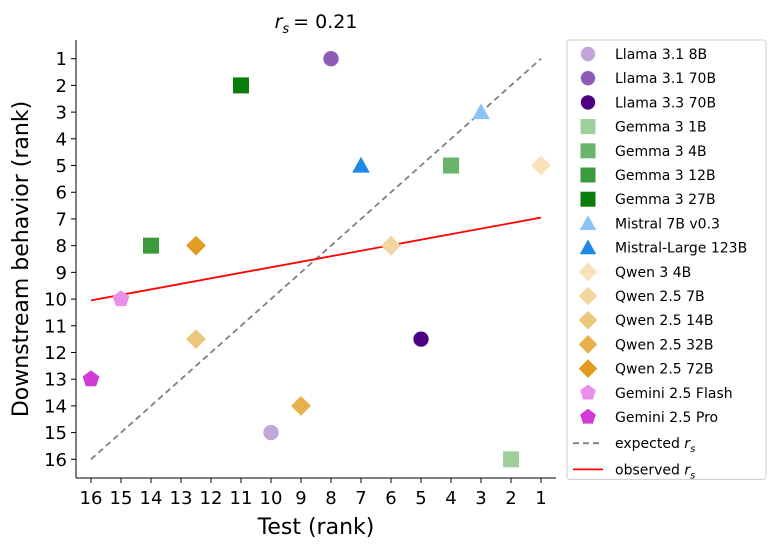 The image size is (776, 548). What do you see at coordinates (666, 418) in the screenshot?
I see `legend-label: Gemini 2.5 Pro` at bounding box center [666, 418].